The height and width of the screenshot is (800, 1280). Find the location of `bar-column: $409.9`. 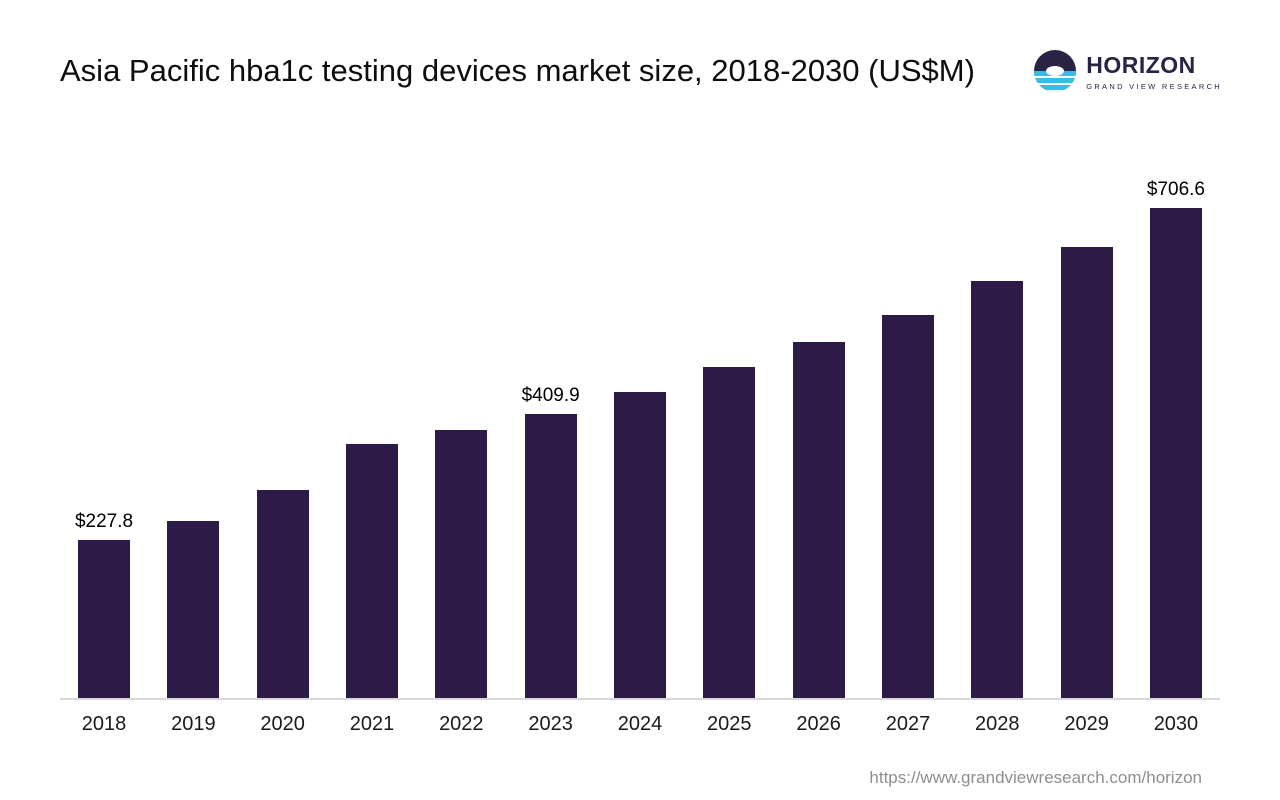

bar-column: $409.9 is located at coordinates (550, 541).